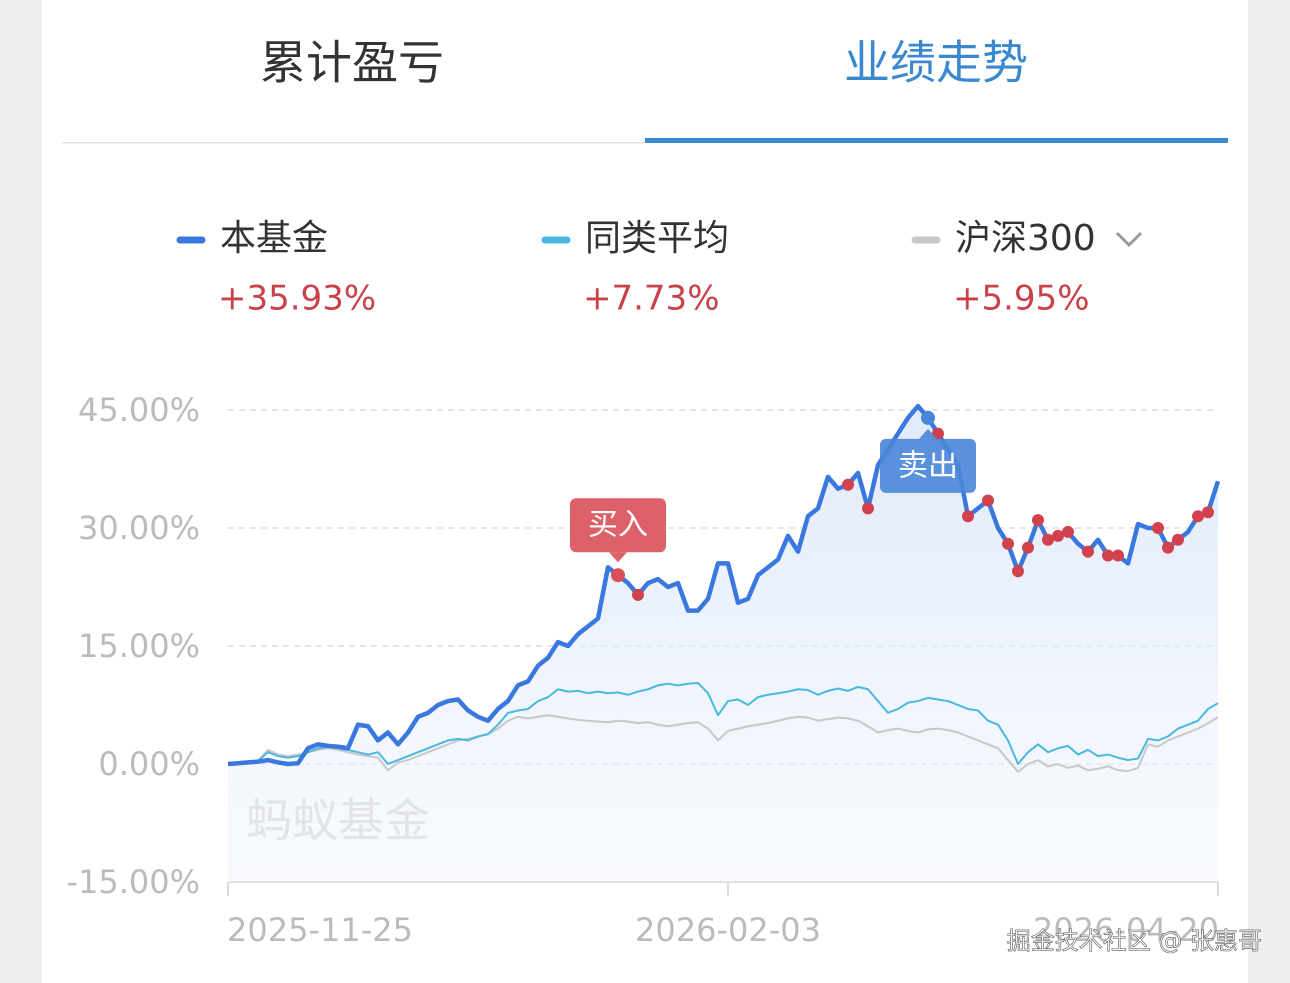 The image size is (1290, 983). I want to click on legend-value: +35.93%, so click(297, 299).